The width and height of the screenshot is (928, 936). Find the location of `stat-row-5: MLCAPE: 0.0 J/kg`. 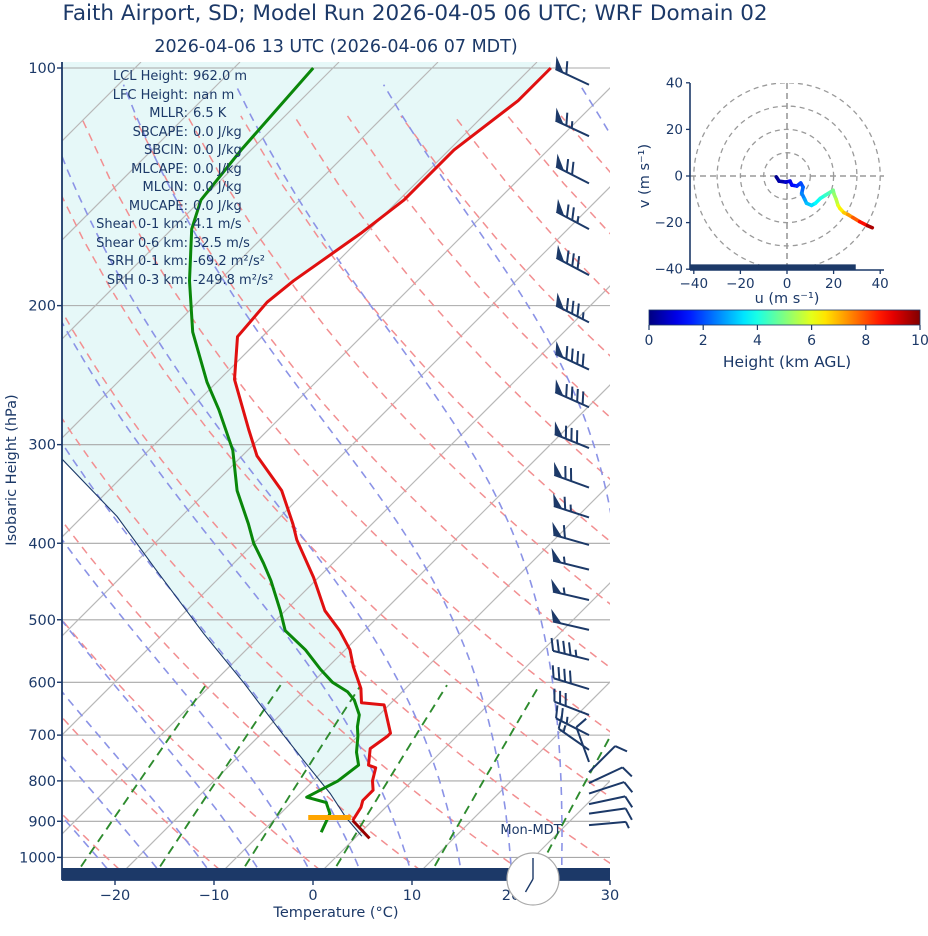

stat-row-5: MLCAPE: 0.0 J/kg is located at coordinates (165, 170).